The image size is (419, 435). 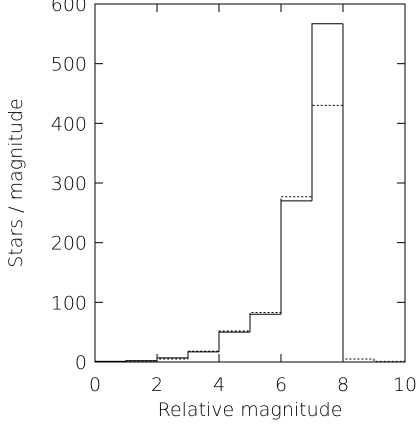 What do you see at coordinates (95, 385) in the screenshot?
I see `x-tick-label: 0` at bounding box center [95, 385].